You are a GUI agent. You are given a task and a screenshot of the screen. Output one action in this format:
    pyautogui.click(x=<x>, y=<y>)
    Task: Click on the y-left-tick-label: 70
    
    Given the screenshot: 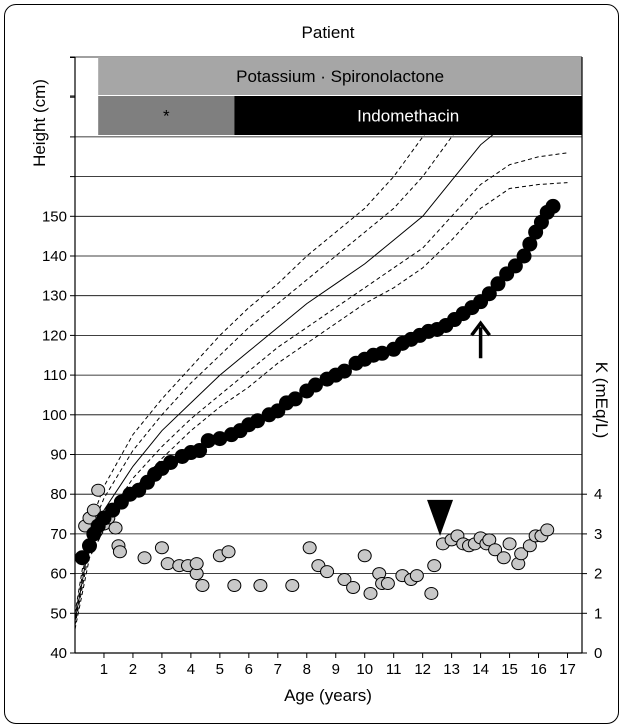 What is the action you would take?
    pyautogui.click(x=58, y=534)
    